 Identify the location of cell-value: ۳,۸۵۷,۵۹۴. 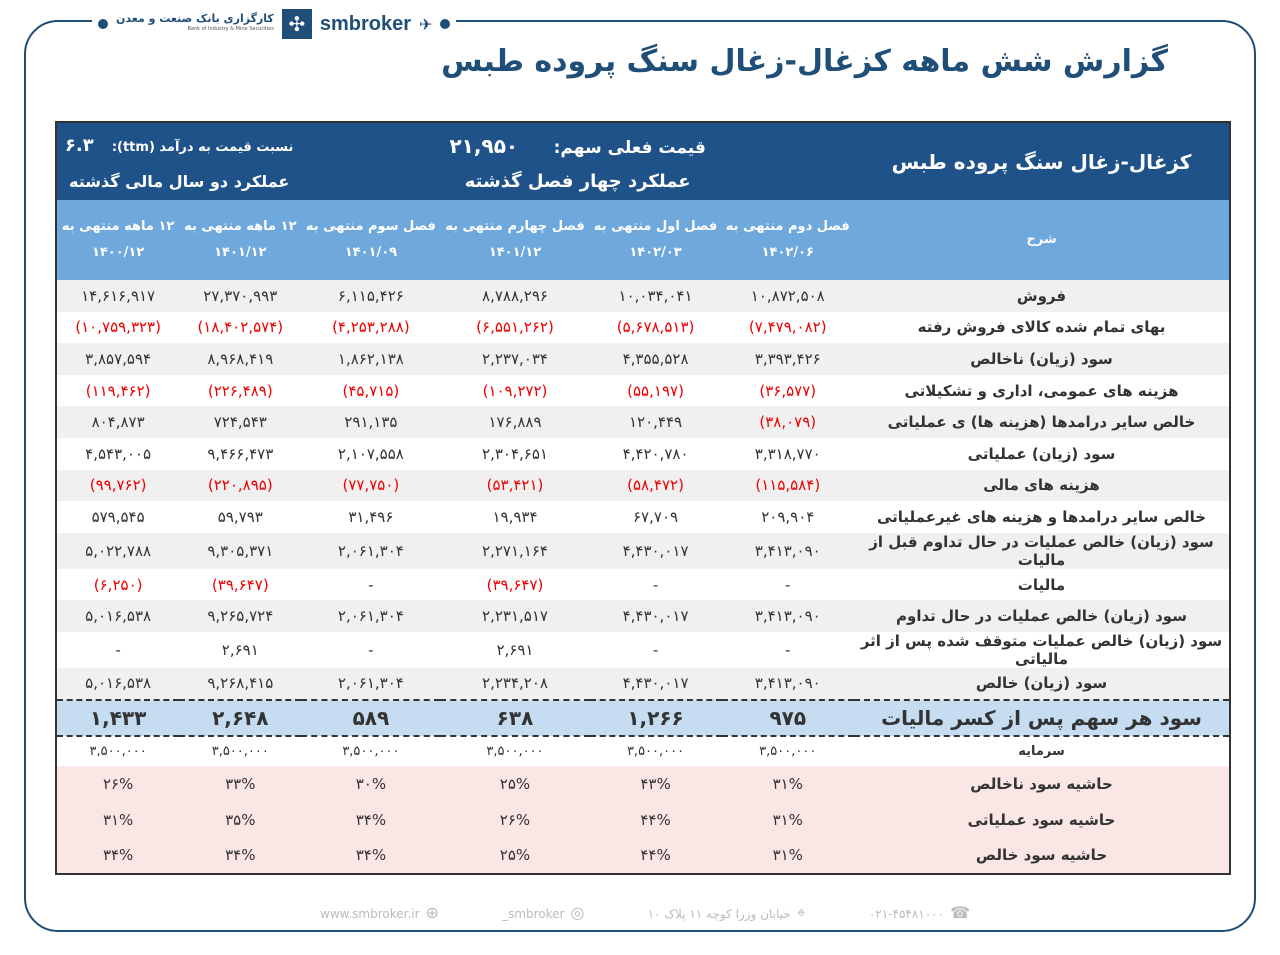
(118, 359).